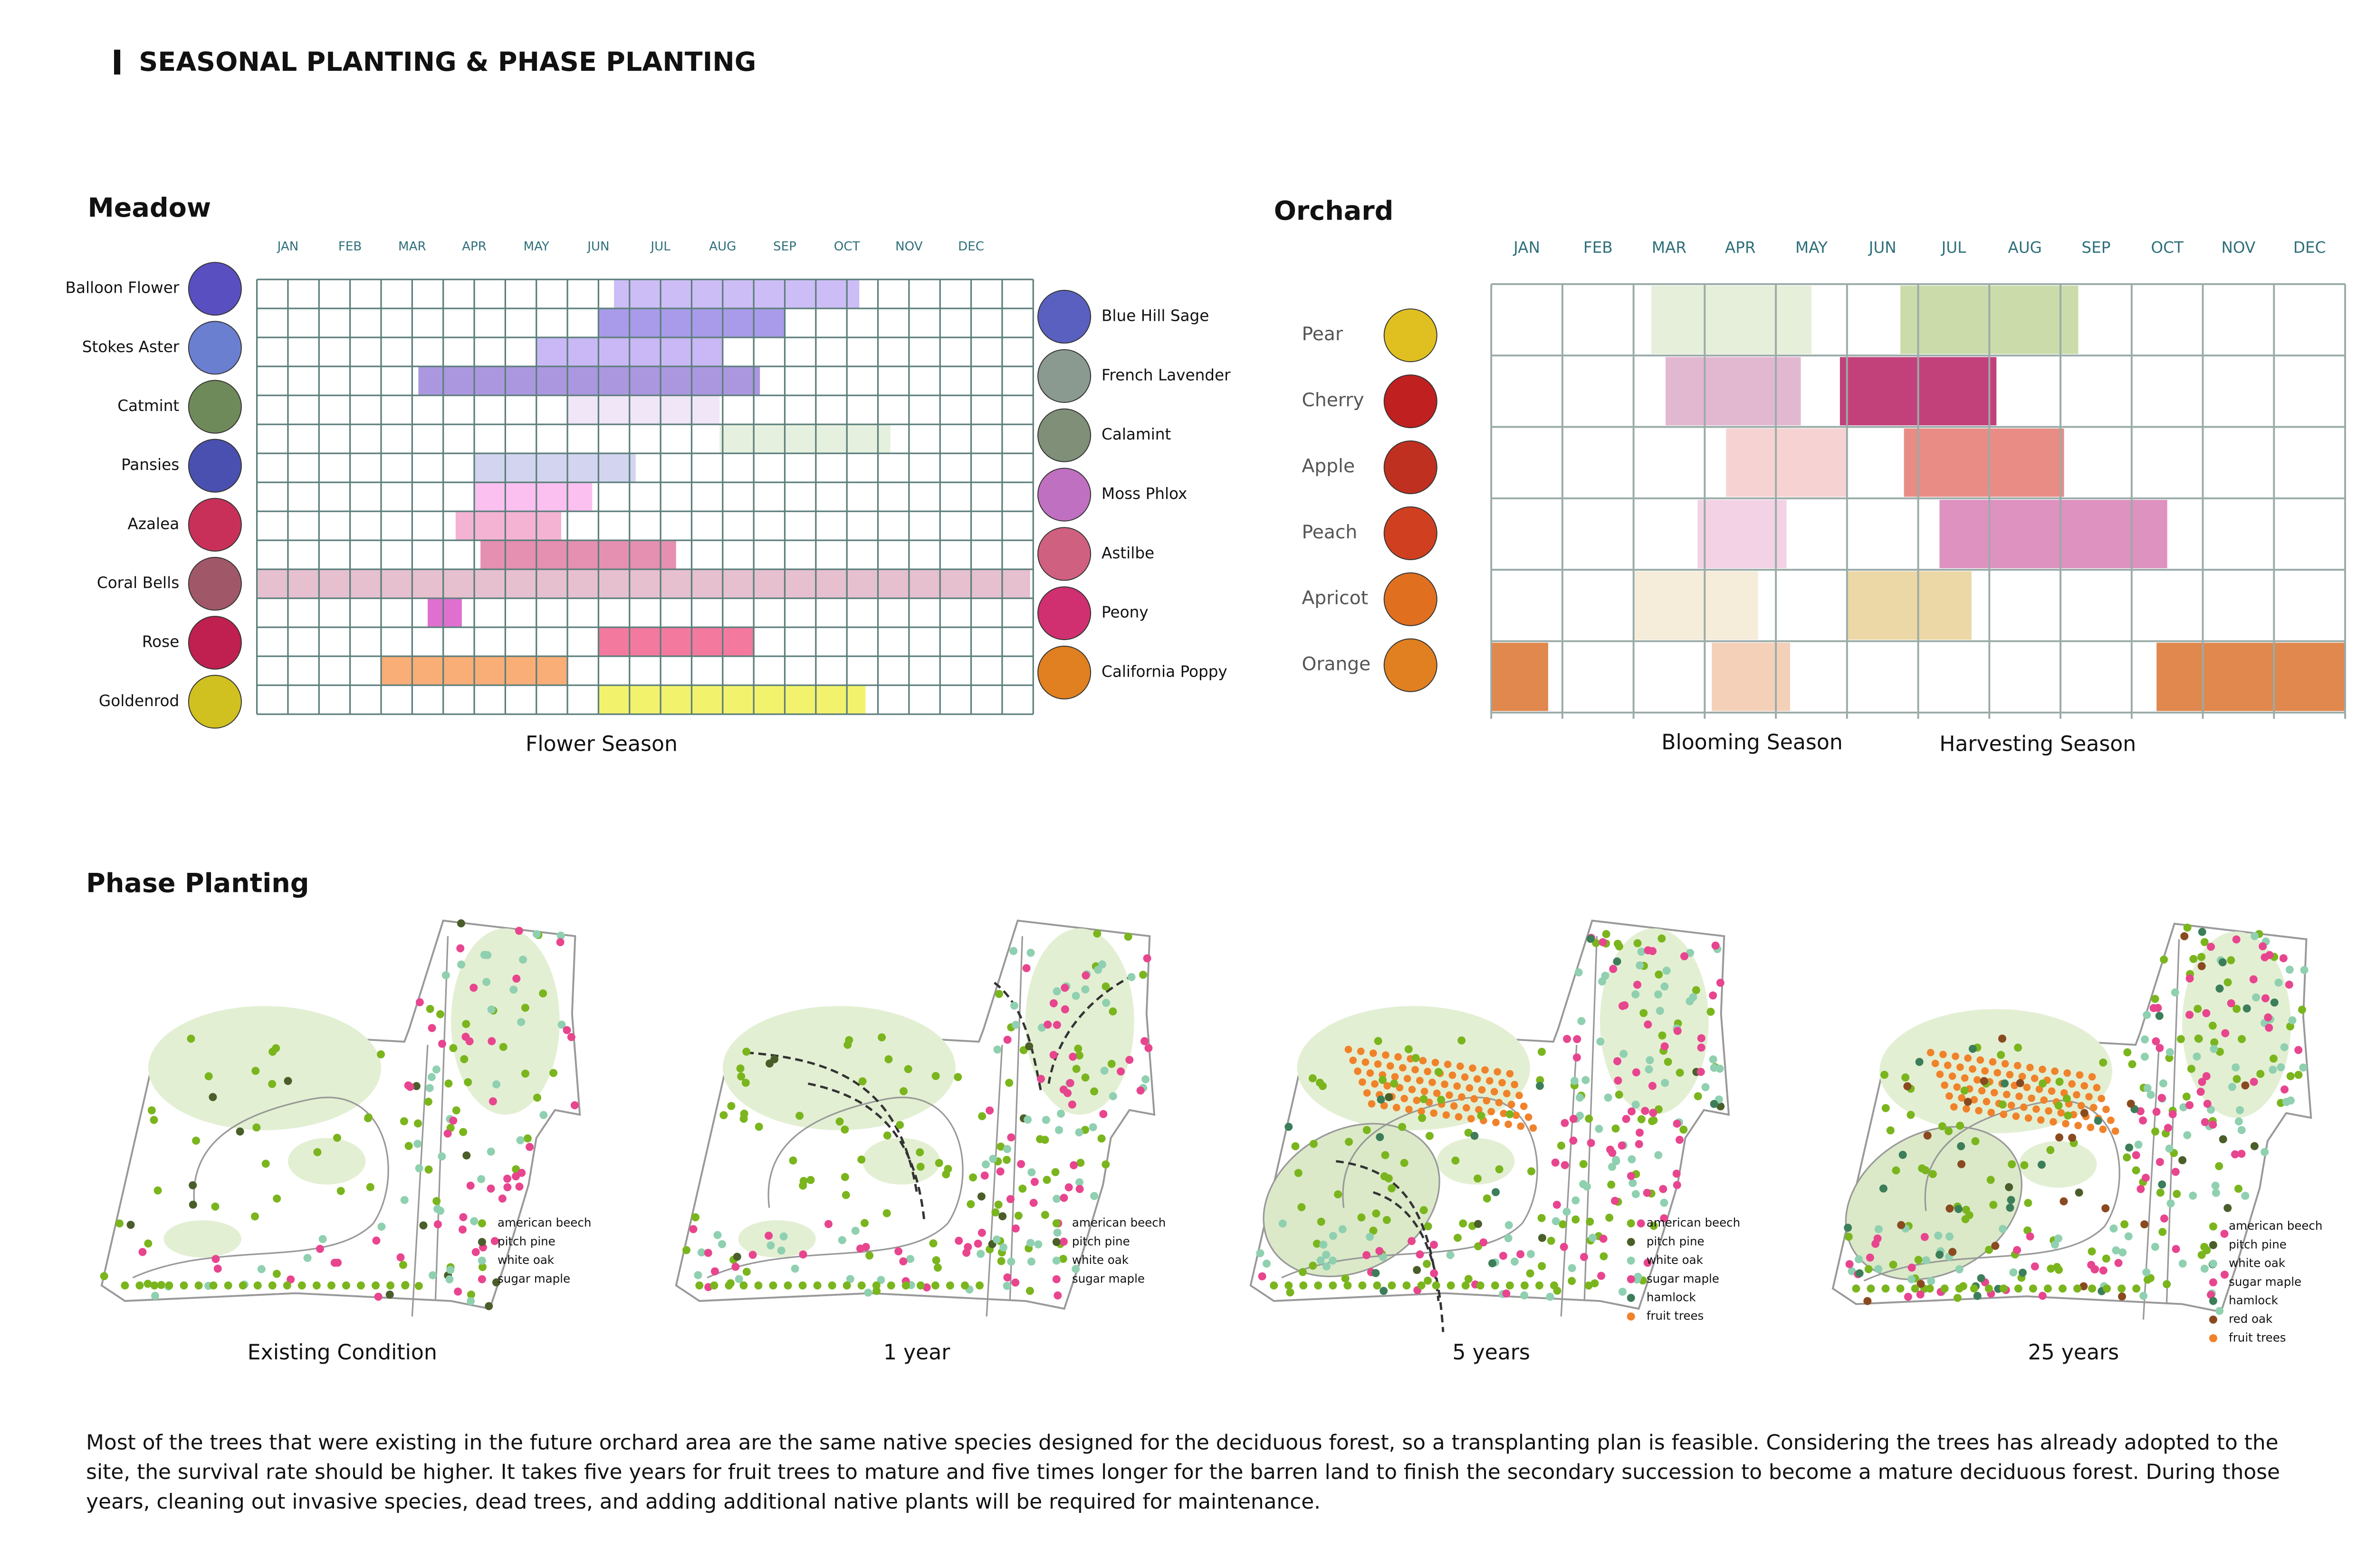  Describe the element at coordinates (1598, 248) in the screenshot. I see `month-label: FEB` at that location.